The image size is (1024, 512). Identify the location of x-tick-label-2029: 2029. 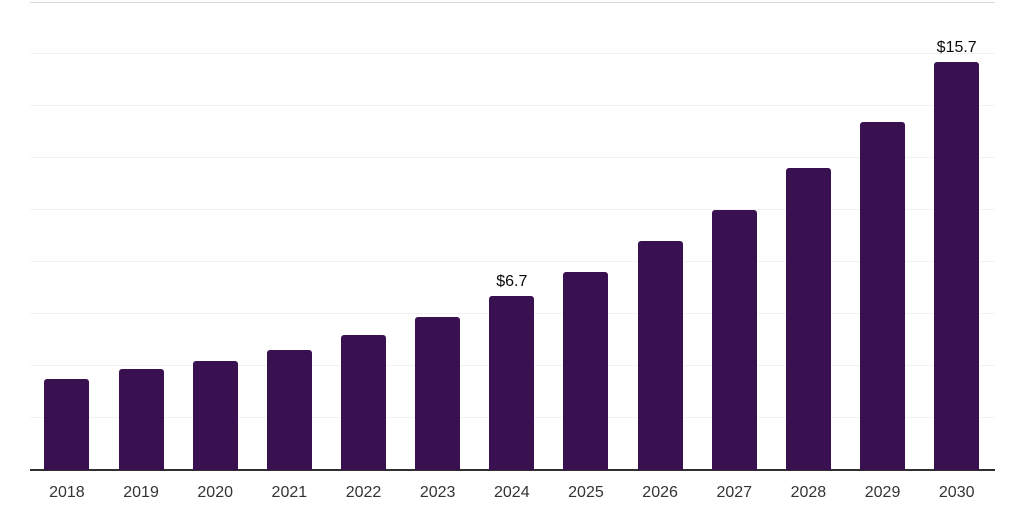
(882, 492).